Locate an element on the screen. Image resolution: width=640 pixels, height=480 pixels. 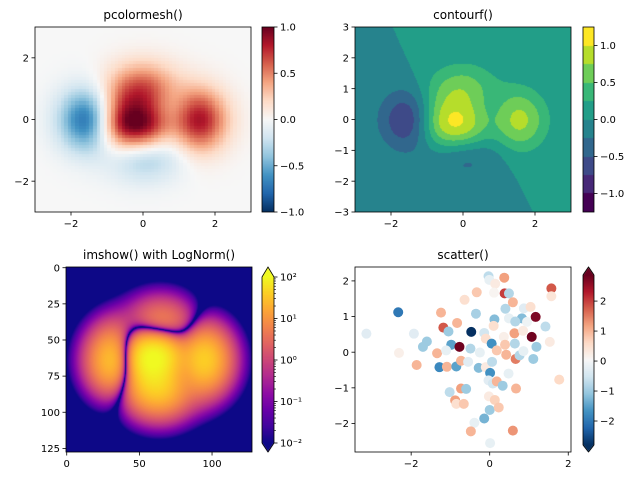
colorbar-tick-label: 1 is located at coordinates (603, 332).